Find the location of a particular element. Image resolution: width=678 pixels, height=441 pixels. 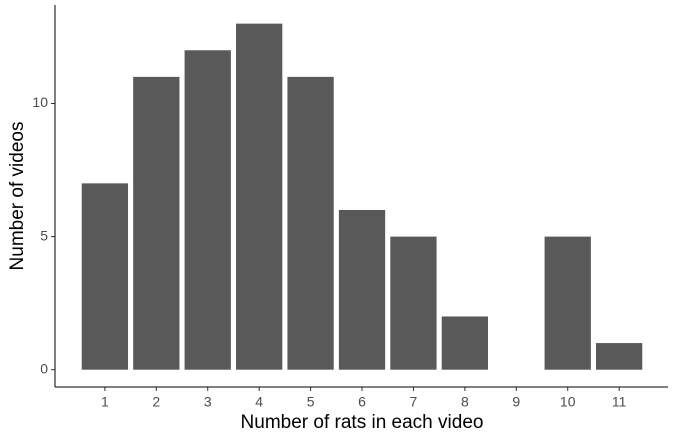

x-tick-label: 6 is located at coordinates (362, 402).